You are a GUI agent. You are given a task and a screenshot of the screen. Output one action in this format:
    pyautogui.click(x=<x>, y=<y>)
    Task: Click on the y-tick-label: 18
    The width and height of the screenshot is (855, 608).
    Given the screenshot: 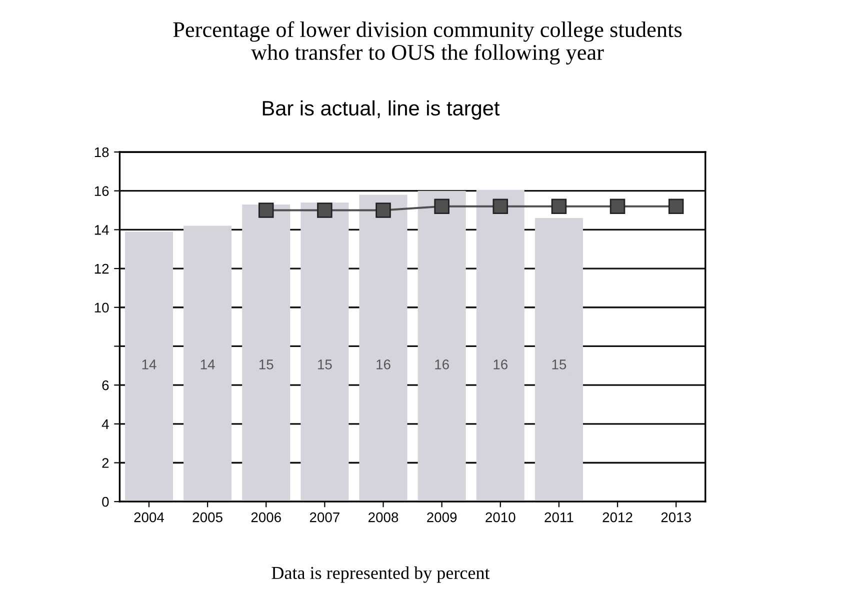 What is the action you would take?
    pyautogui.click(x=101, y=152)
    